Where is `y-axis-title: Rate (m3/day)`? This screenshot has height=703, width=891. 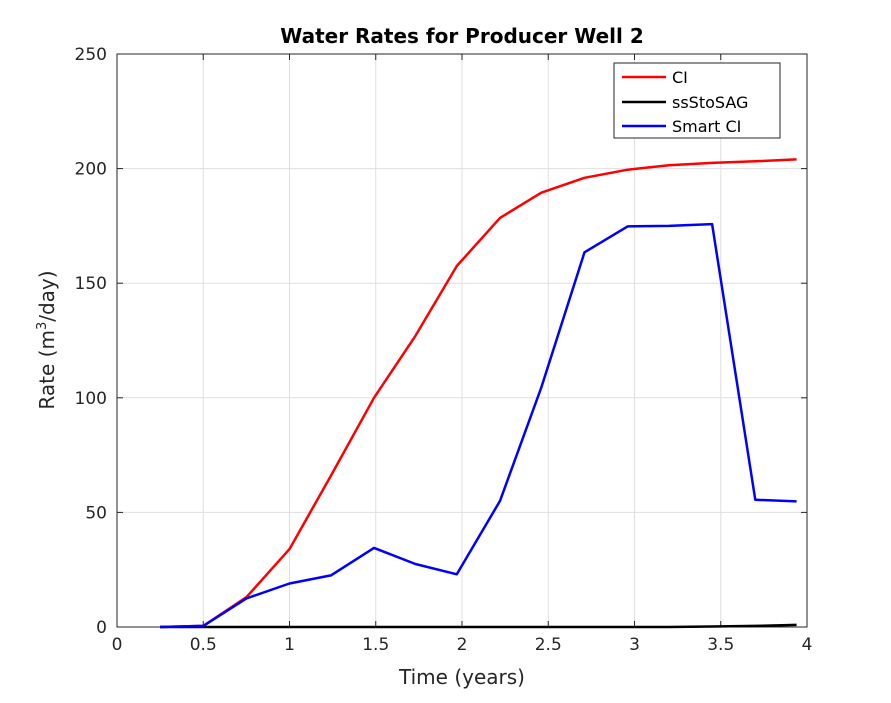
y-axis-title: Rate (m3/day) is located at coordinates (47, 339).